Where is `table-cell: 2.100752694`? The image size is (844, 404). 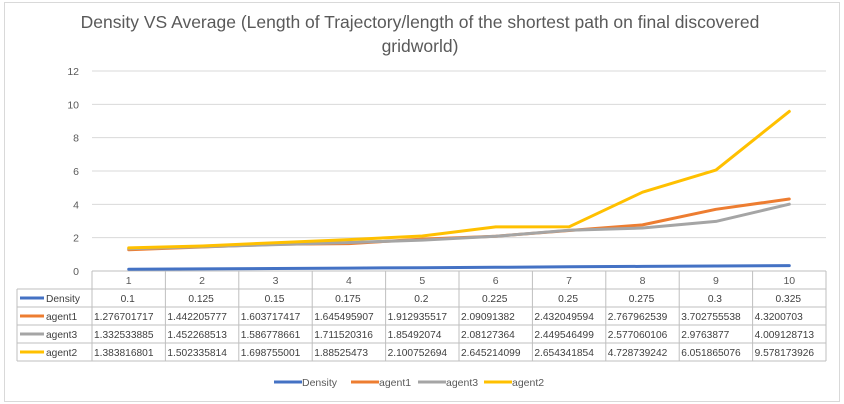
table-cell: 2.100752694 is located at coordinates (418, 353).